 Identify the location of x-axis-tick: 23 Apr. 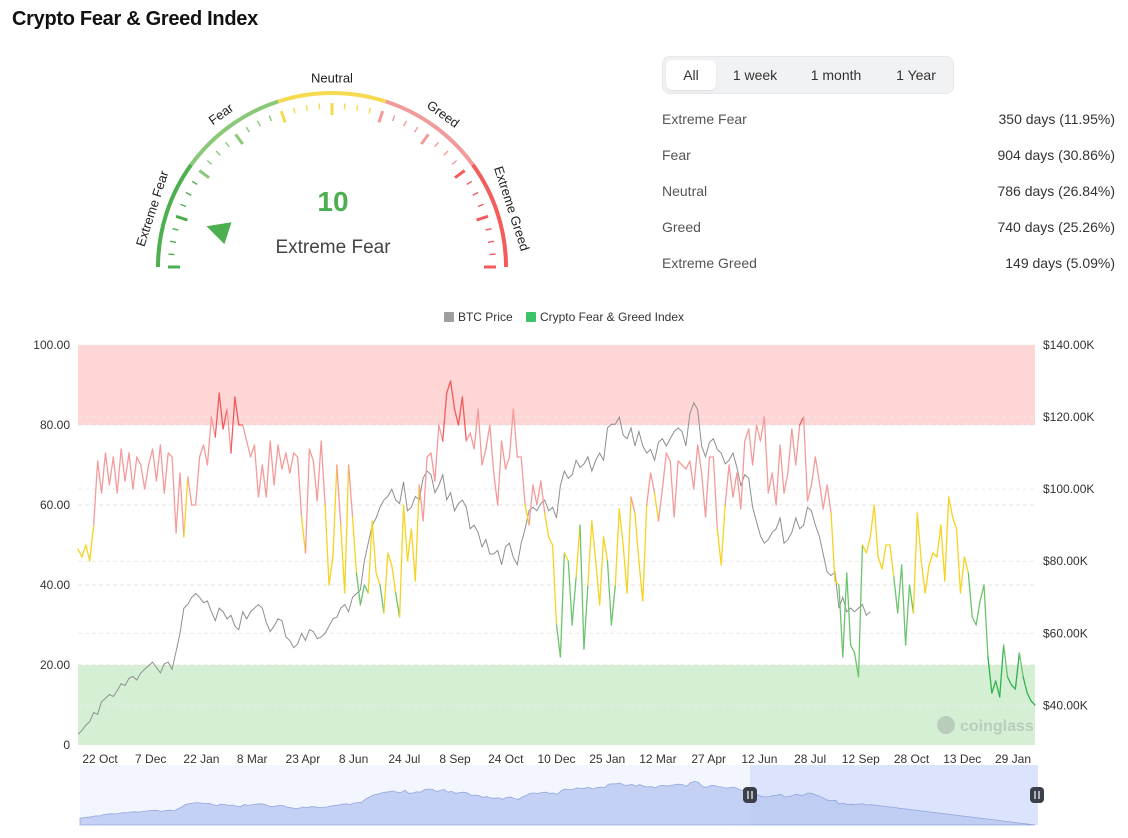
(303, 759).